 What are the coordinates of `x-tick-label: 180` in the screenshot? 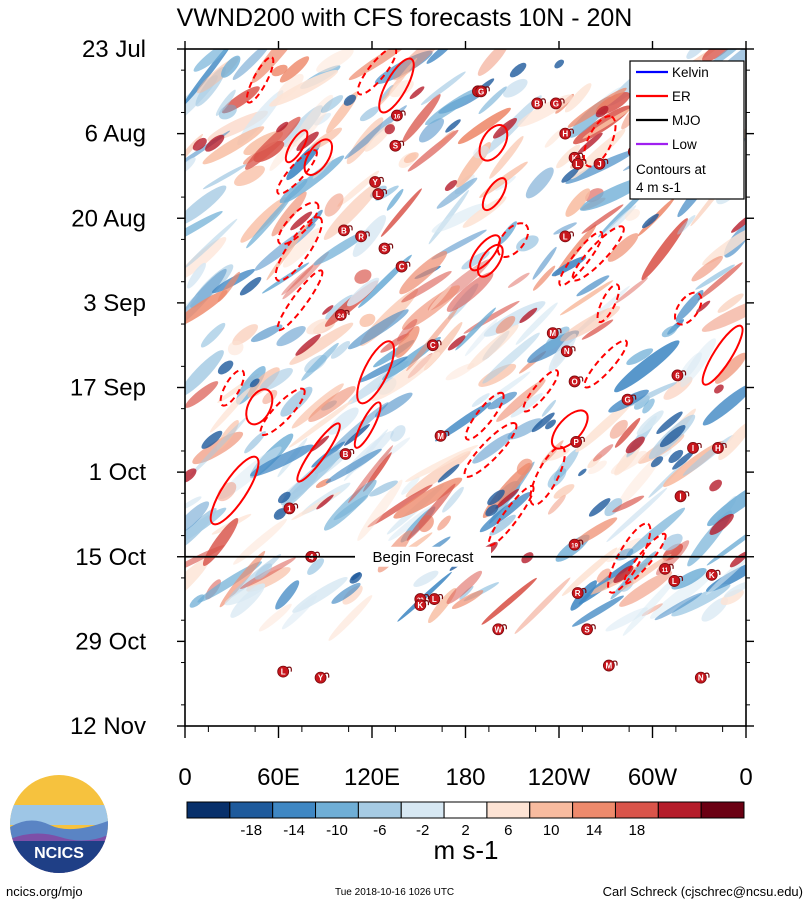 It's located at (465, 777).